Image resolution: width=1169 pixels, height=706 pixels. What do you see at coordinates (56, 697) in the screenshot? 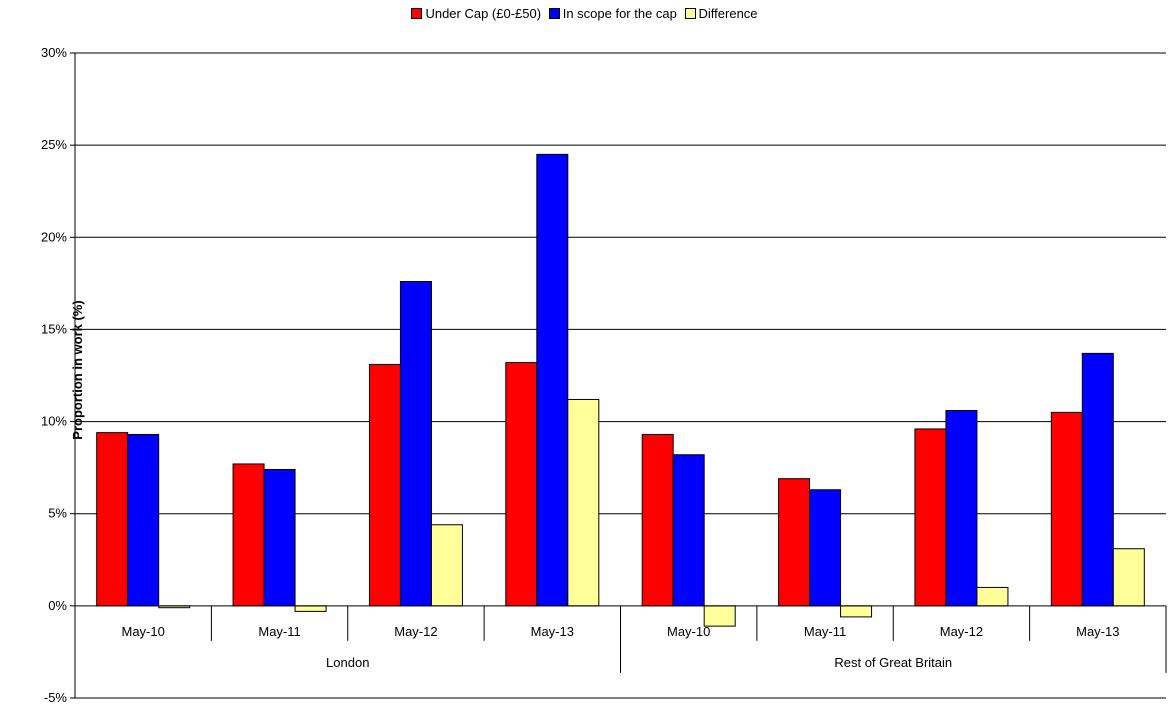
I see `y-tick-label: -5%` at bounding box center [56, 697].